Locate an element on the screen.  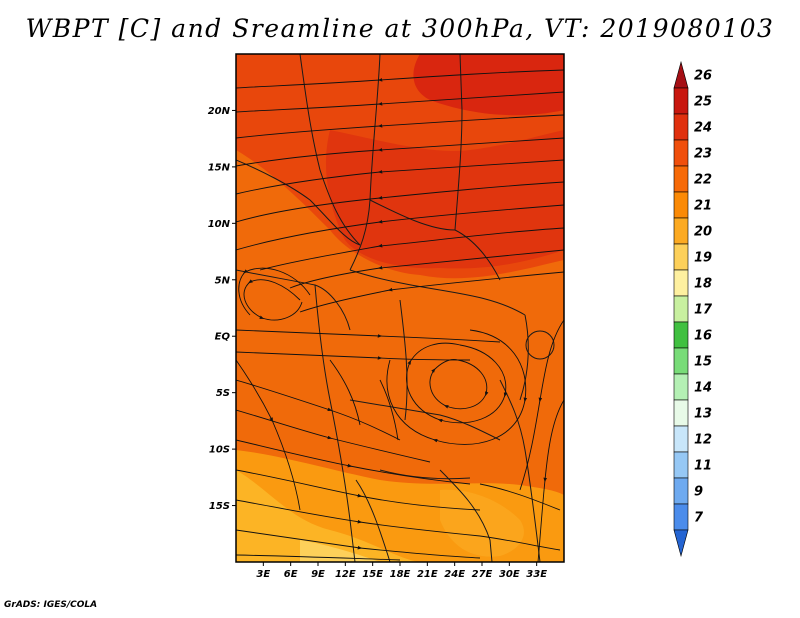
lat-tick-label: 20N is located at coordinates (219, 111).